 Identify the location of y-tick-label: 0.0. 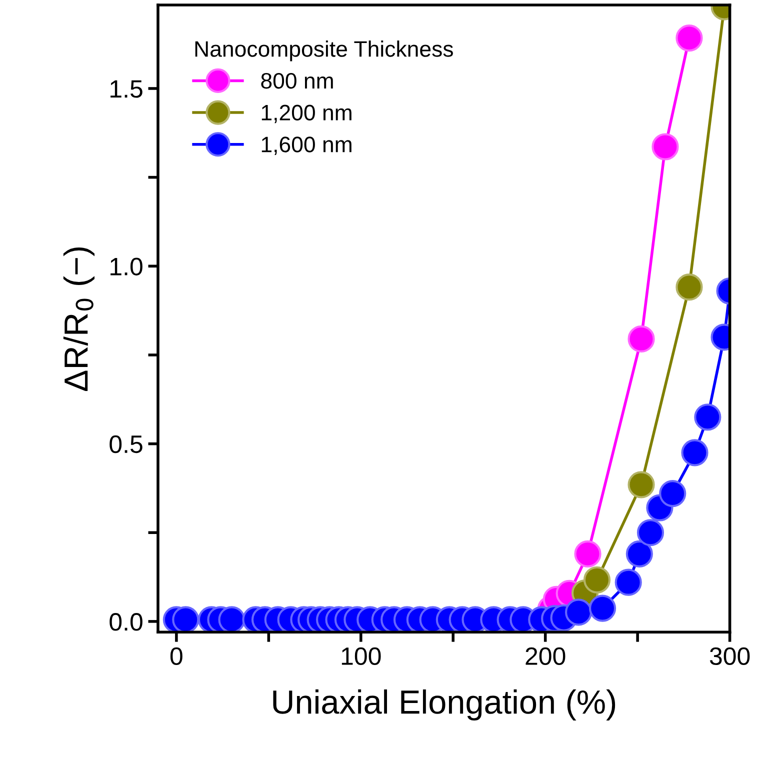
(126, 622).